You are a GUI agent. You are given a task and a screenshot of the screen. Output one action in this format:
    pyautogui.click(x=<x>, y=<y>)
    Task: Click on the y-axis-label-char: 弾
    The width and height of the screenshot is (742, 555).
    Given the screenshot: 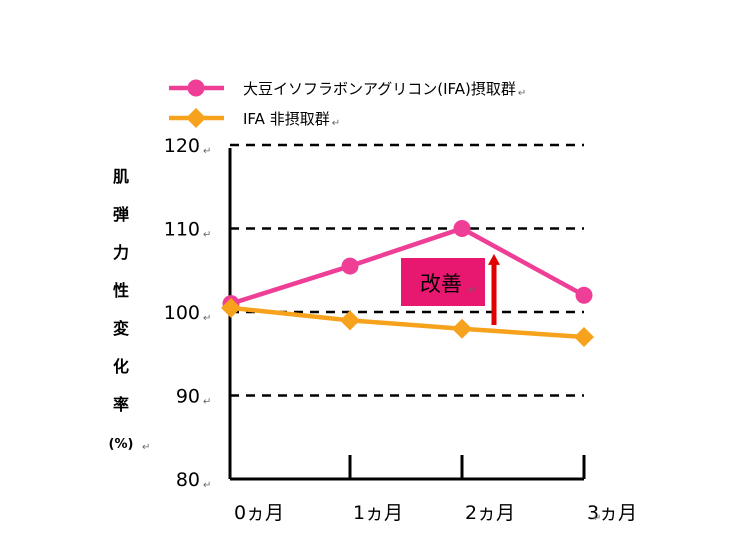 What is the action you would take?
    pyautogui.click(x=121, y=214)
    